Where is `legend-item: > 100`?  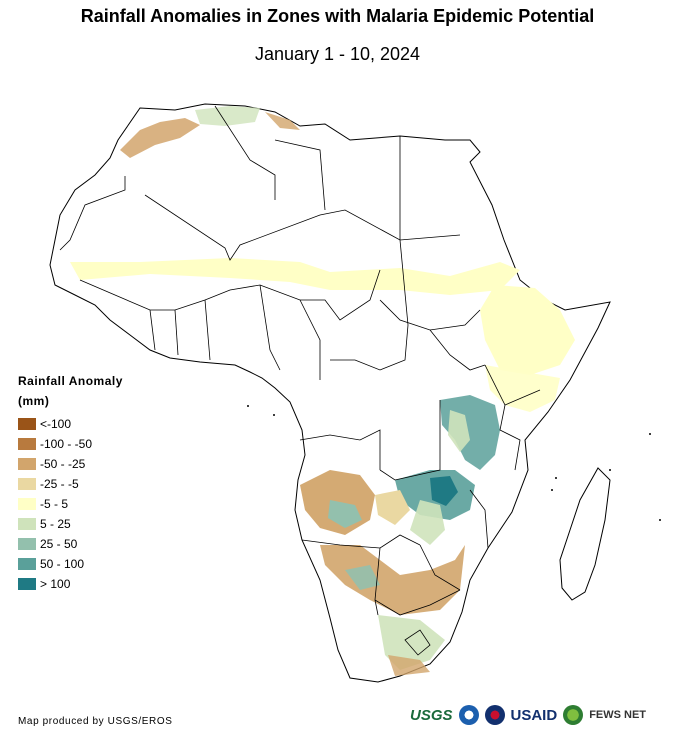 legend-item: > 100 is located at coordinates (70, 584).